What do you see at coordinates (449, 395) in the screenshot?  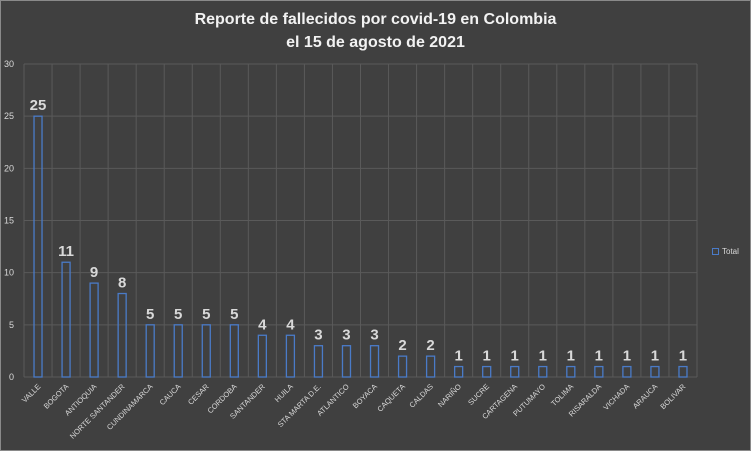 I see `x-tick-label: NARIÑO` at bounding box center [449, 395].